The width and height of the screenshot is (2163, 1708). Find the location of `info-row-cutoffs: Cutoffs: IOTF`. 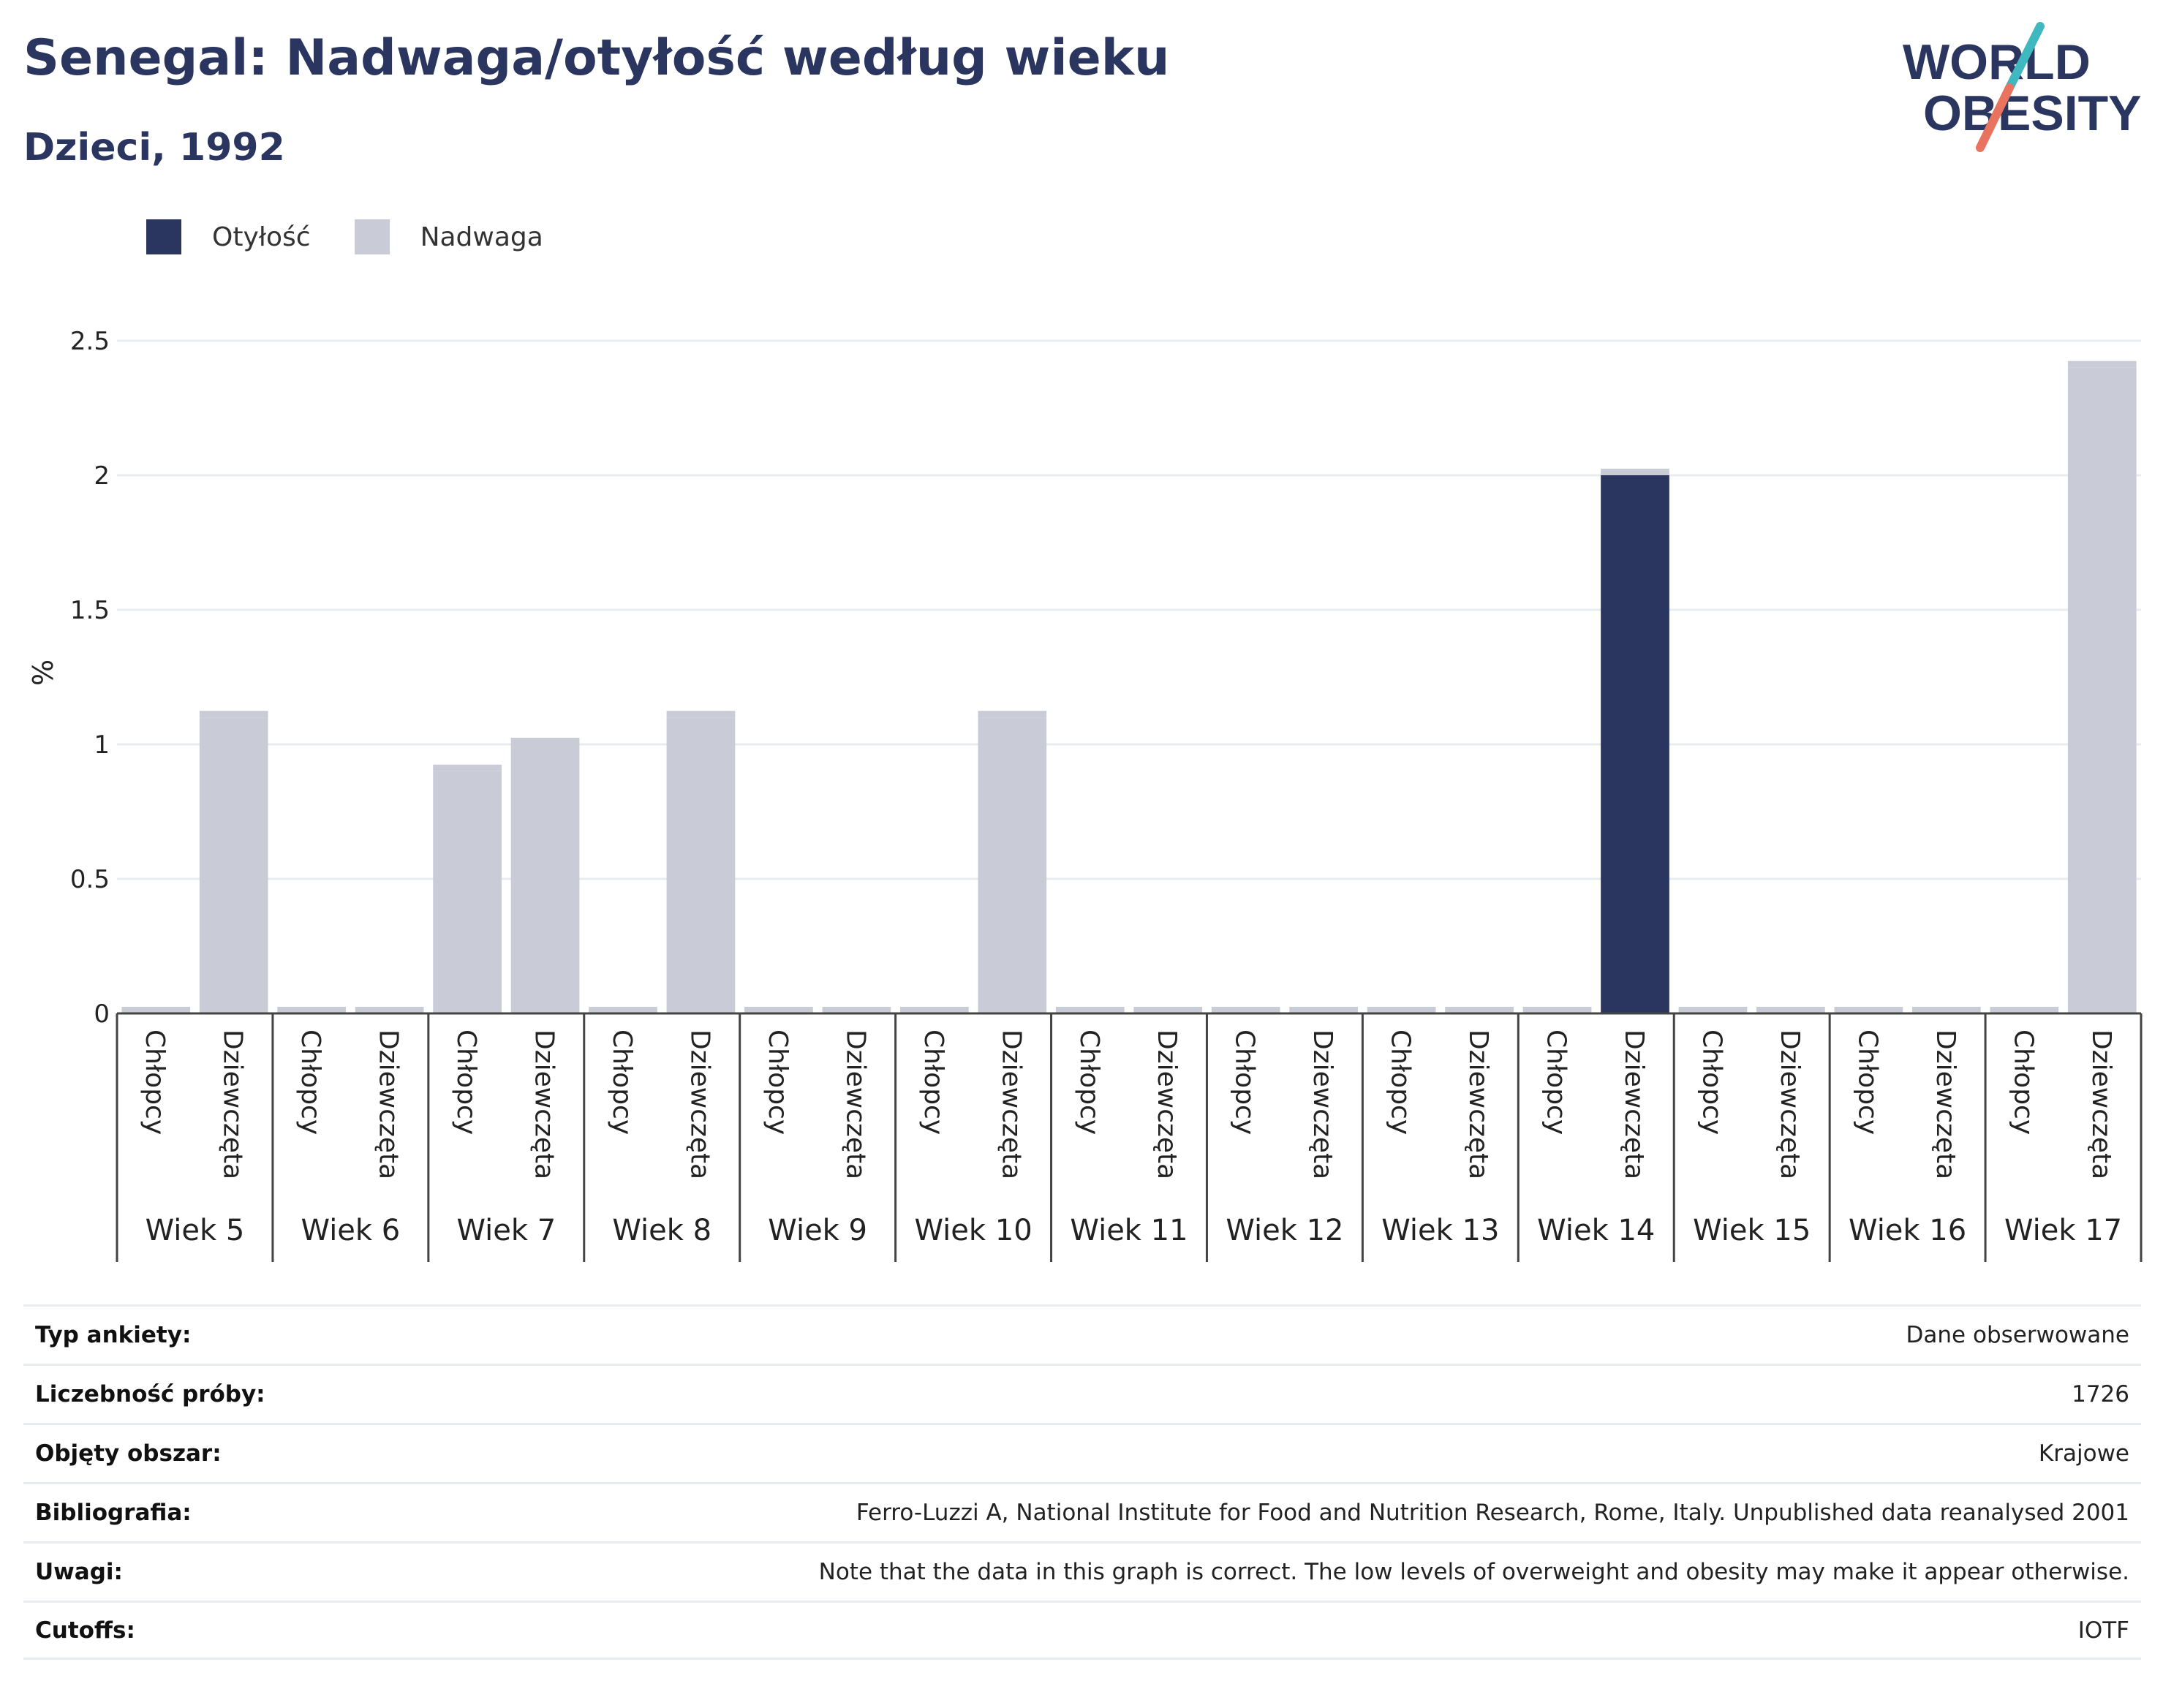

info-row-cutoffs: Cutoffs: IOTF is located at coordinates (1082, 1630).